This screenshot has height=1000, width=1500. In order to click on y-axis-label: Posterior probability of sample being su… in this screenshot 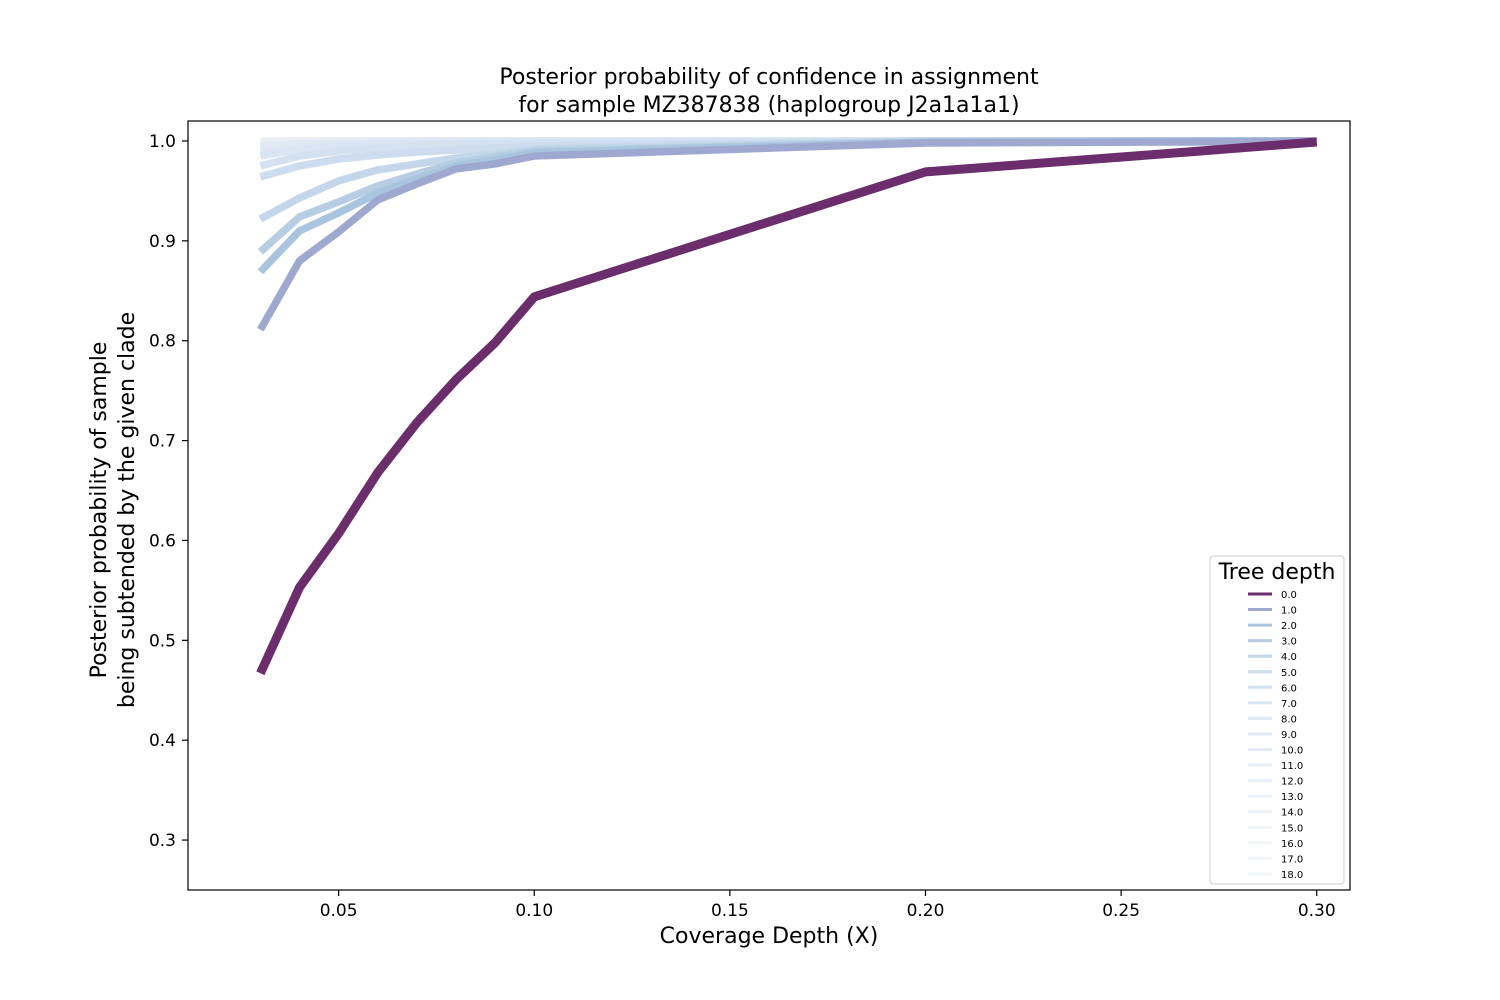, I will do `click(113, 510)`.